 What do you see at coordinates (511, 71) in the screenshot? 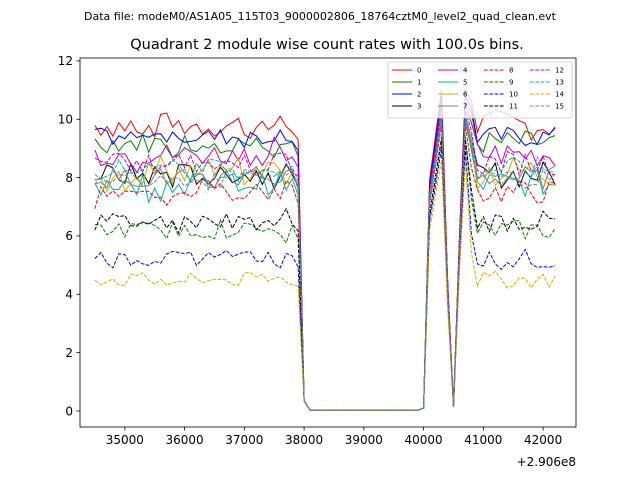
I see `legend-label-8: 8` at bounding box center [511, 71].